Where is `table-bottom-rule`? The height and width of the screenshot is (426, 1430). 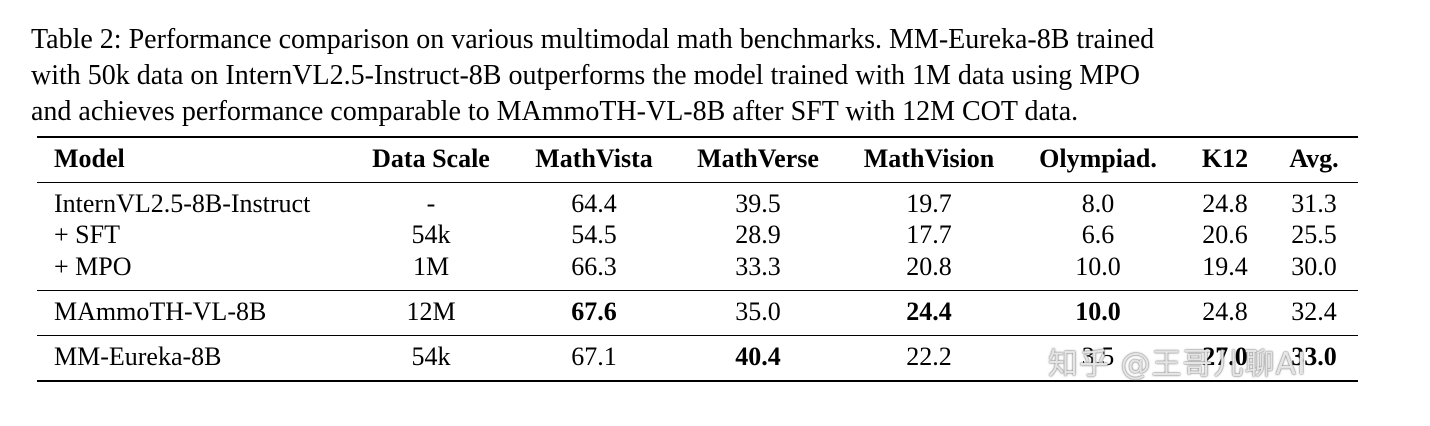
table-bottom-rule is located at coordinates (697, 381).